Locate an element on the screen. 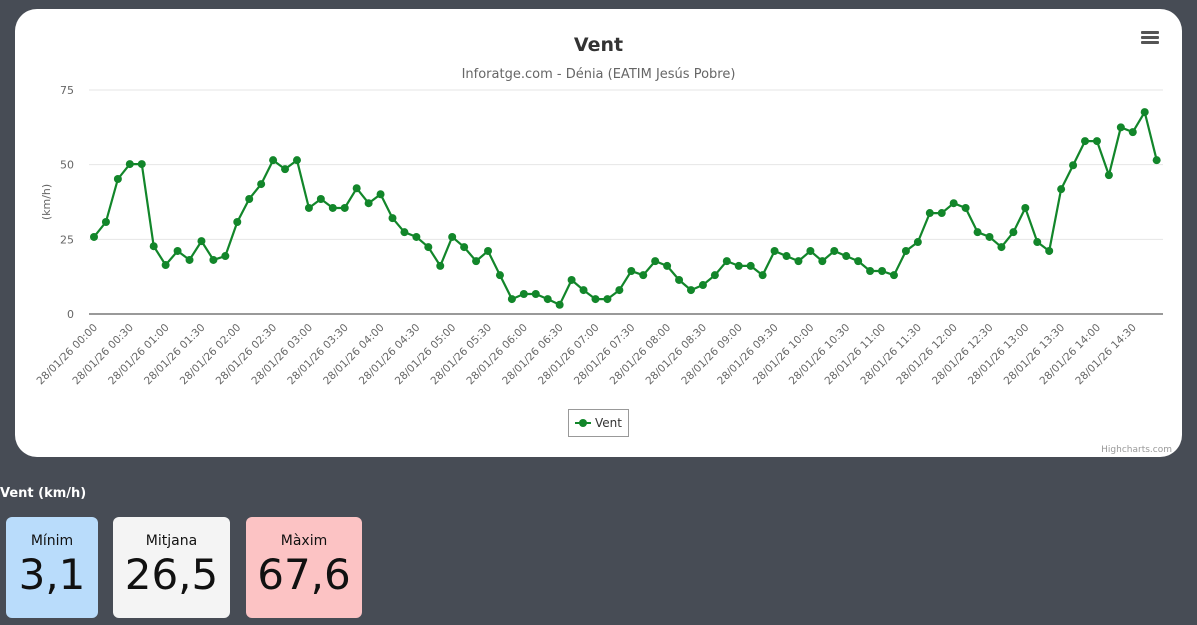 Image resolution: width=1197 pixels, height=625 pixels. credits-link: Highcharts.com is located at coordinates (1136, 450).